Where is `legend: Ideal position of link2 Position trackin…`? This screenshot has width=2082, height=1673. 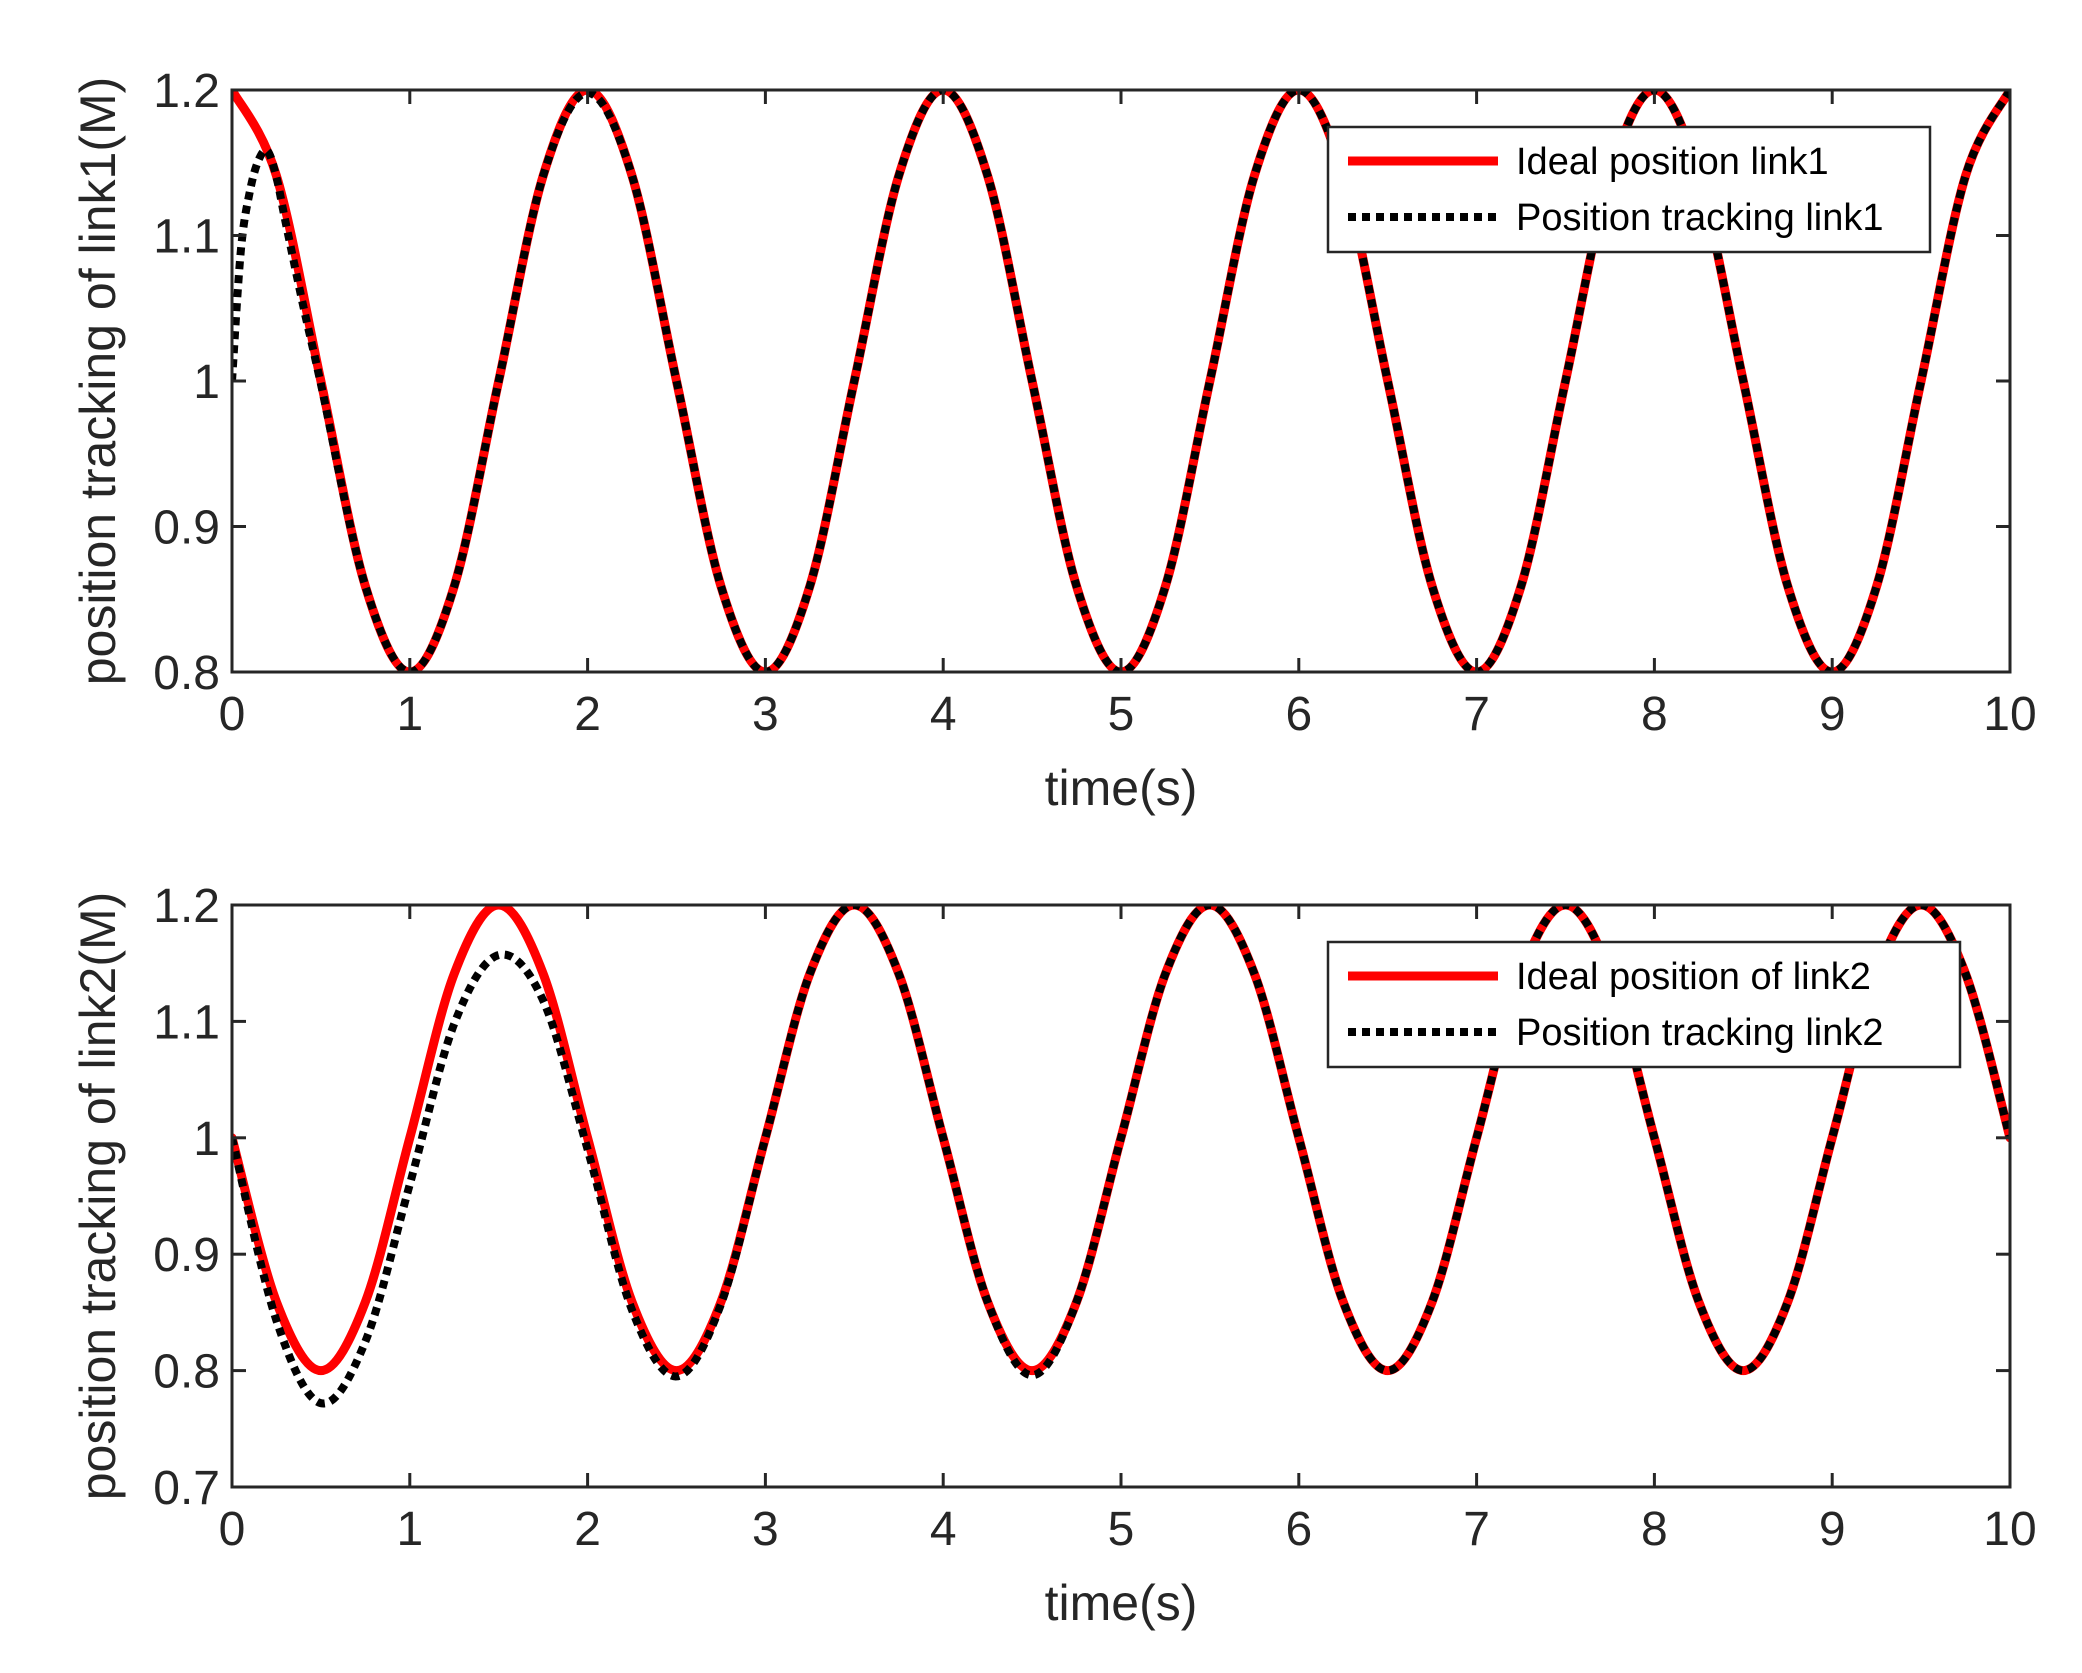
legend: Ideal position of link2 Position trackin… is located at coordinates (1644, 1004).